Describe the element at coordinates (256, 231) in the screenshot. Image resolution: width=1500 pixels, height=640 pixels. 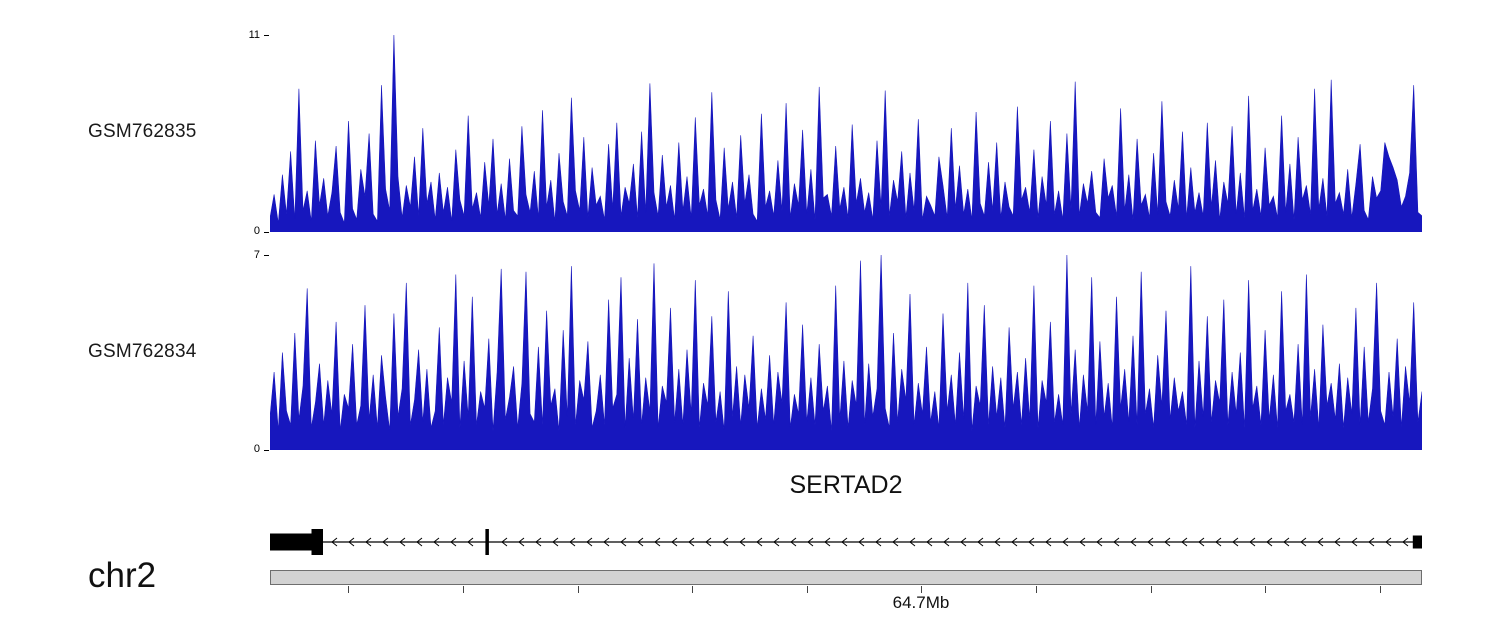
I see `track1-ymin-label: 0` at that location.